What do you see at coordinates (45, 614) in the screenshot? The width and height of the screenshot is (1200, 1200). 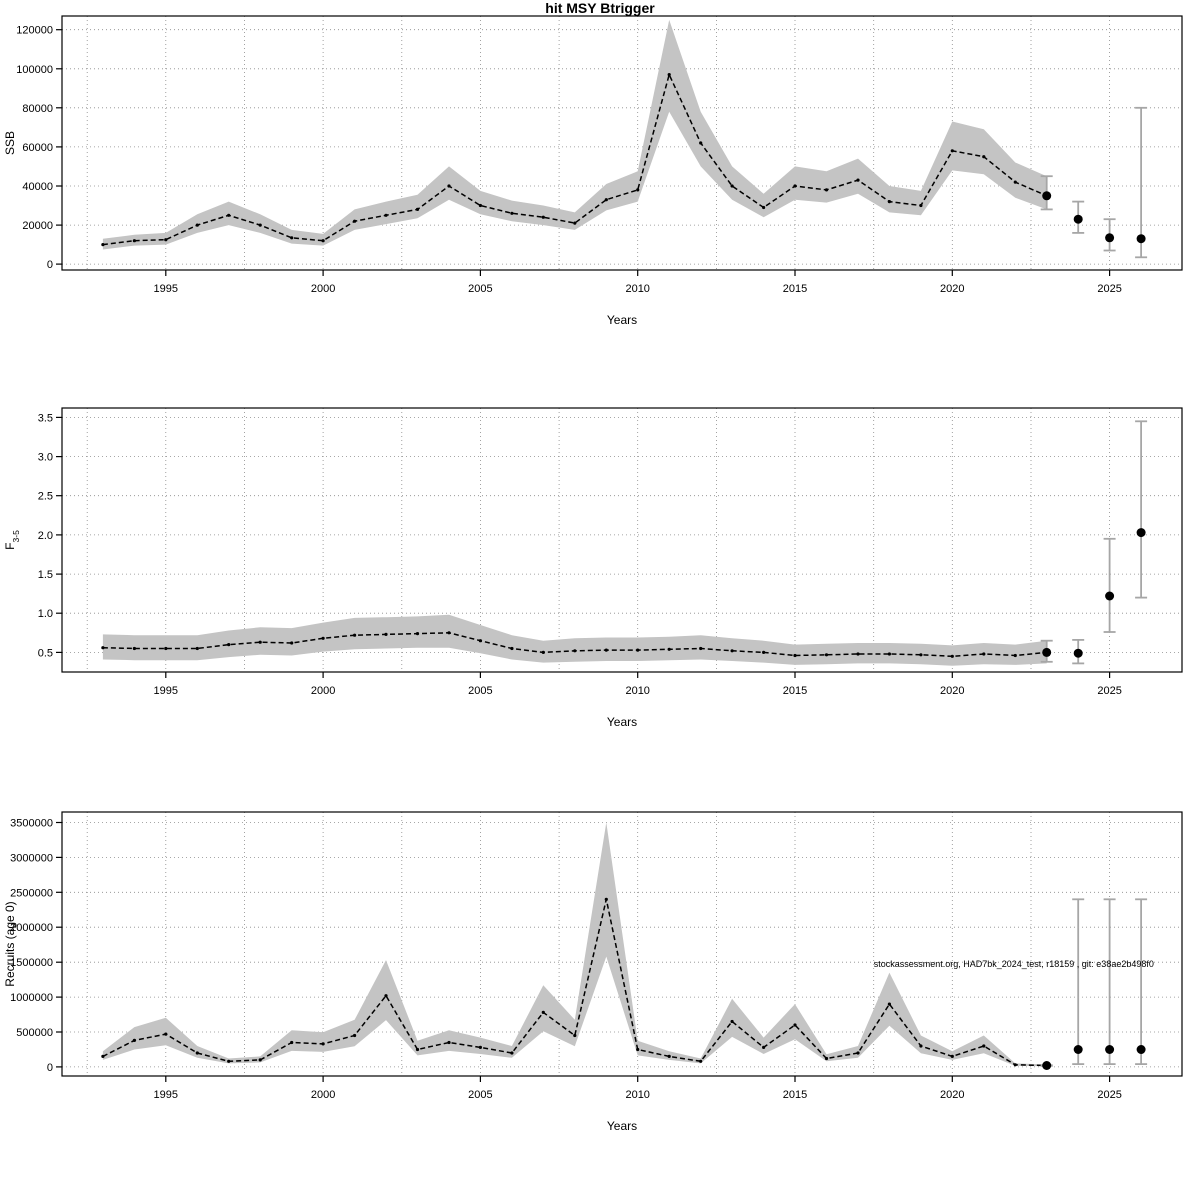 I see `svg-text: 1.0` at bounding box center [45, 614].